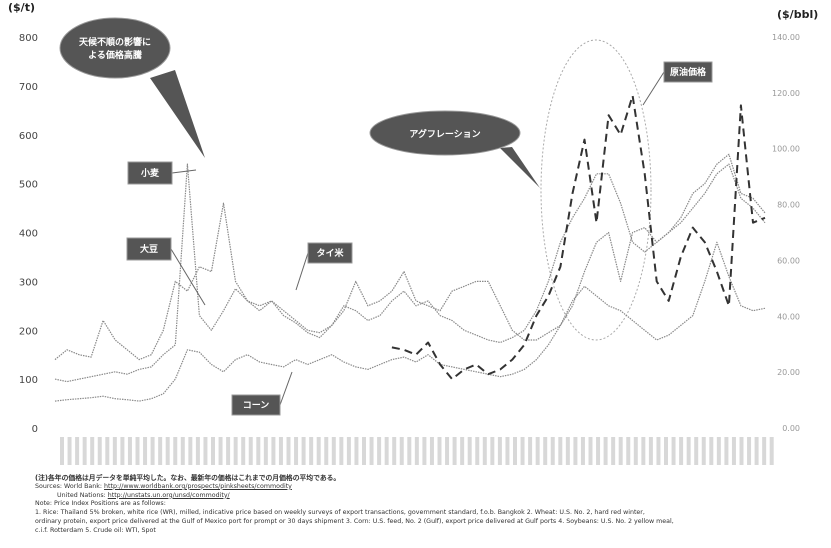 The height and width of the screenshot is (548, 831). I want to click on weather-bubble, so click(115, 48).